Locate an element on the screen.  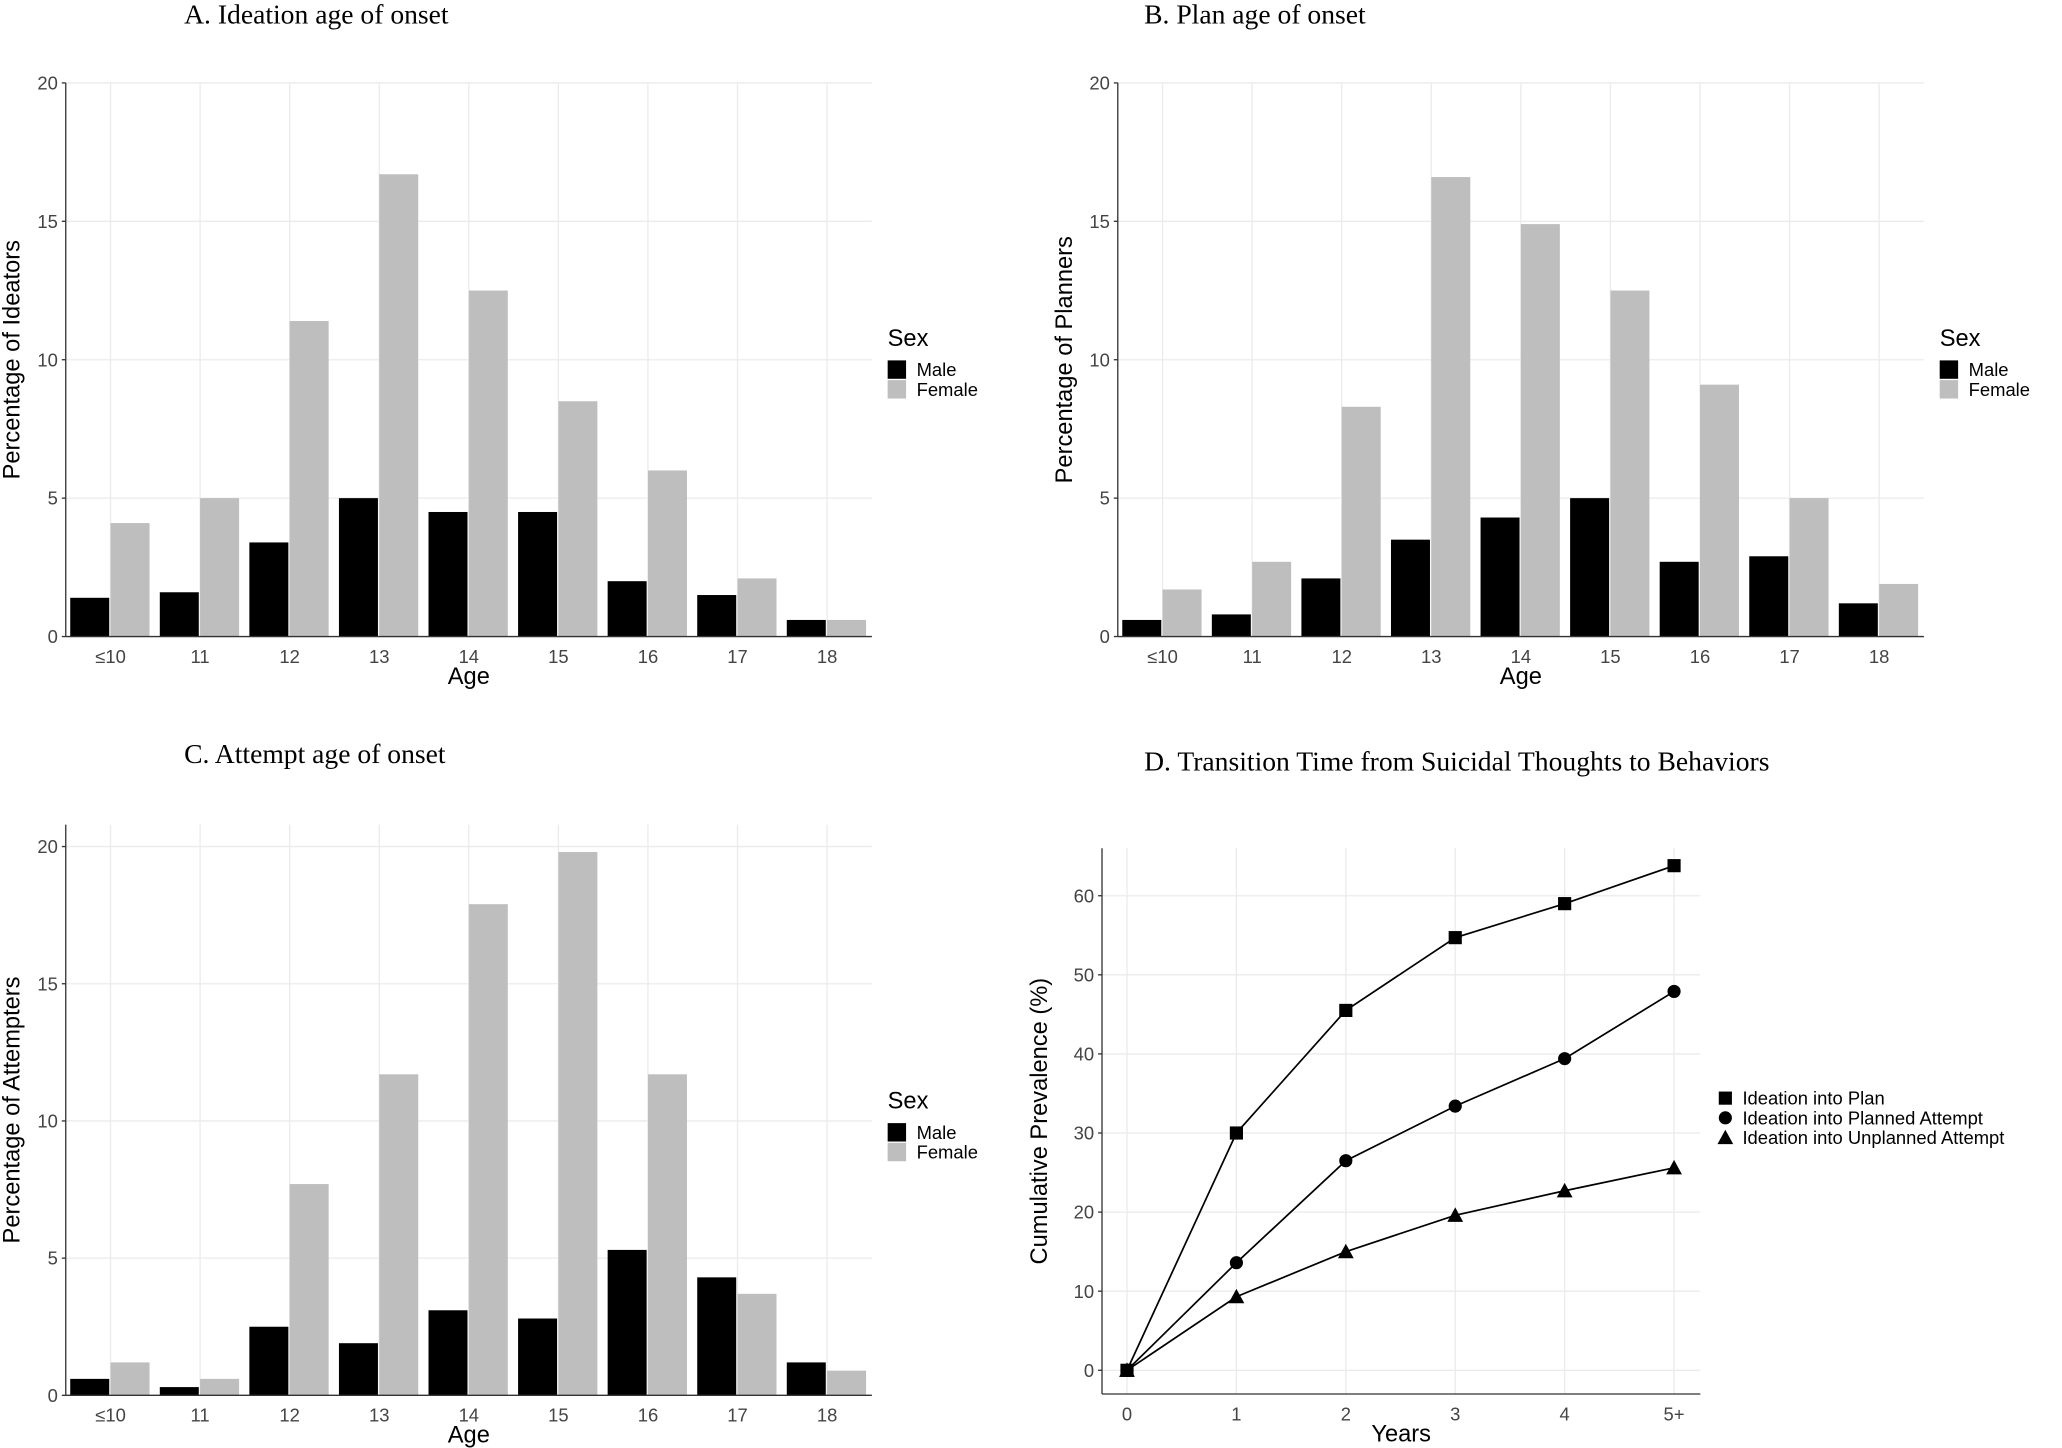
legend-circle-icon is located at coordinates (1725, 1118).